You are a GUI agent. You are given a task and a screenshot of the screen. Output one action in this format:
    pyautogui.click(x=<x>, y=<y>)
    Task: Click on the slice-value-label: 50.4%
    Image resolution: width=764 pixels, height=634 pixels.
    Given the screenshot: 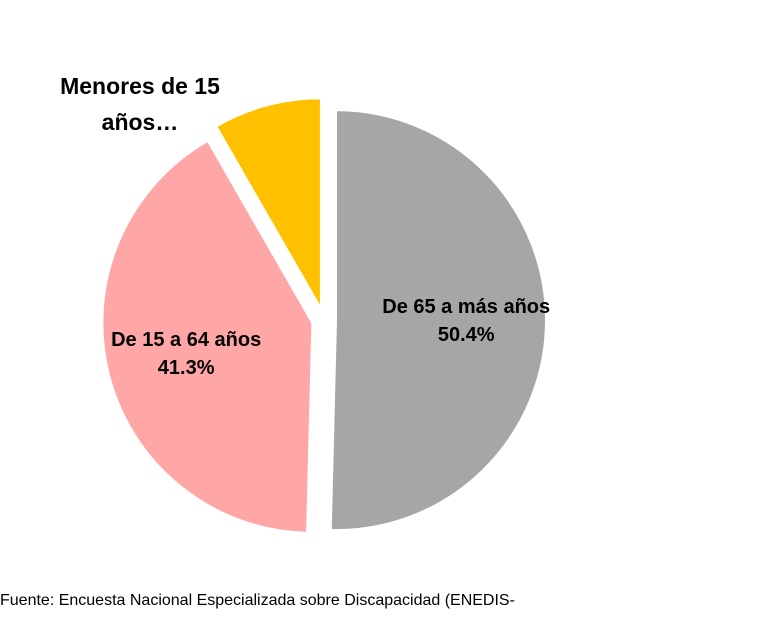 What is the action you would take?
    pyautogui.click(x=466, y=335)
    